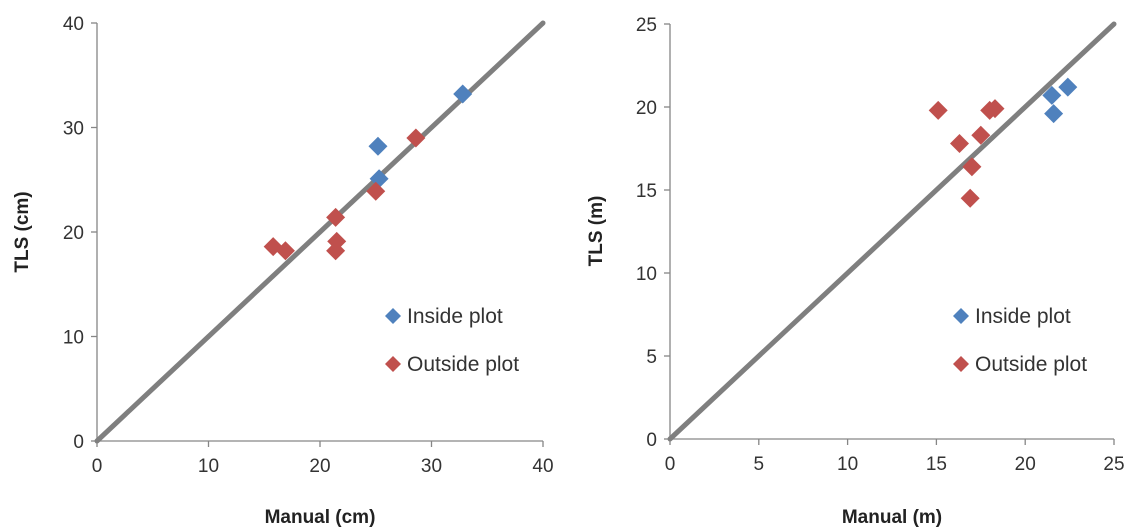 This screenshot has width=1130, height=529. Describe the element at coordinates (22, 231) in the screenshot. I see `y-axis-title: TLS (cm)` at that location.